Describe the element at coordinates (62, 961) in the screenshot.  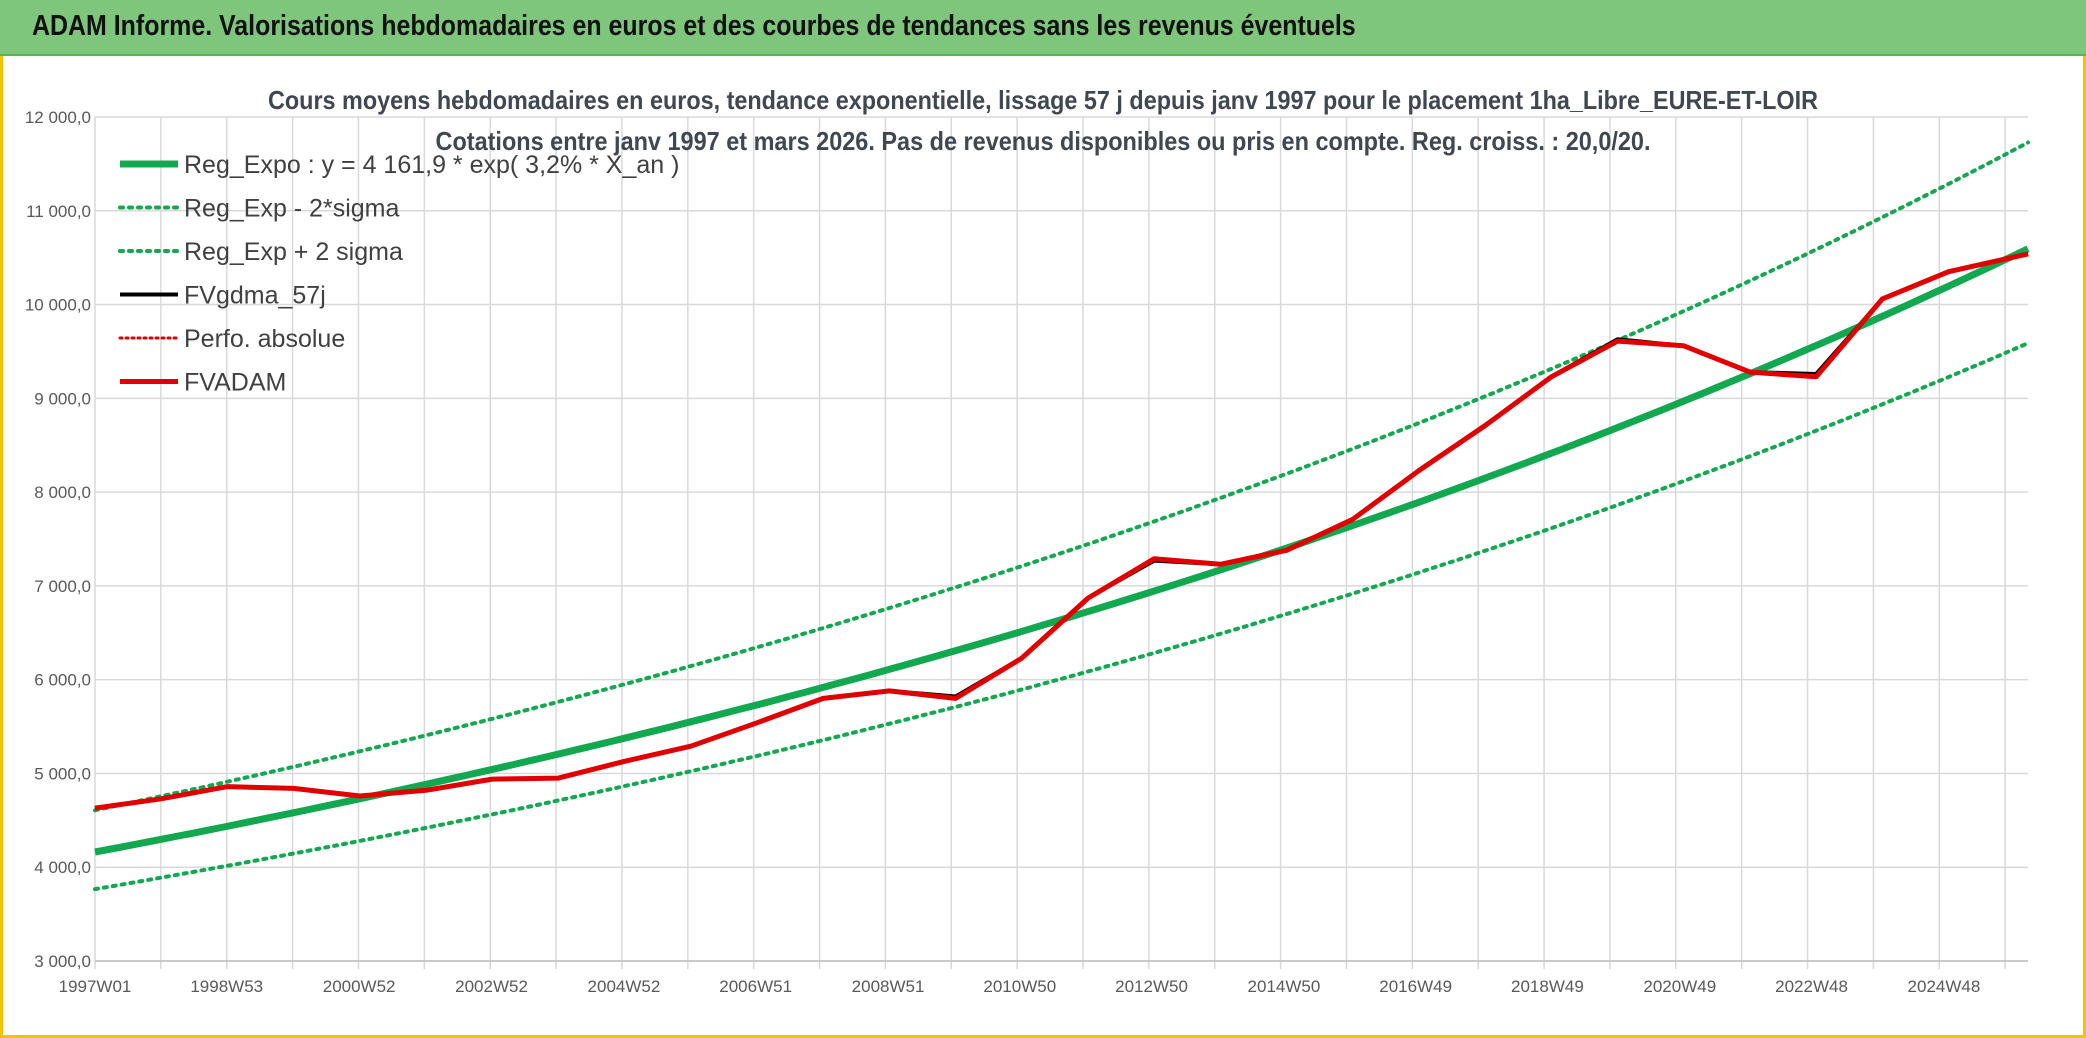
I see `y-tick-label: 3 000,0` at that location.